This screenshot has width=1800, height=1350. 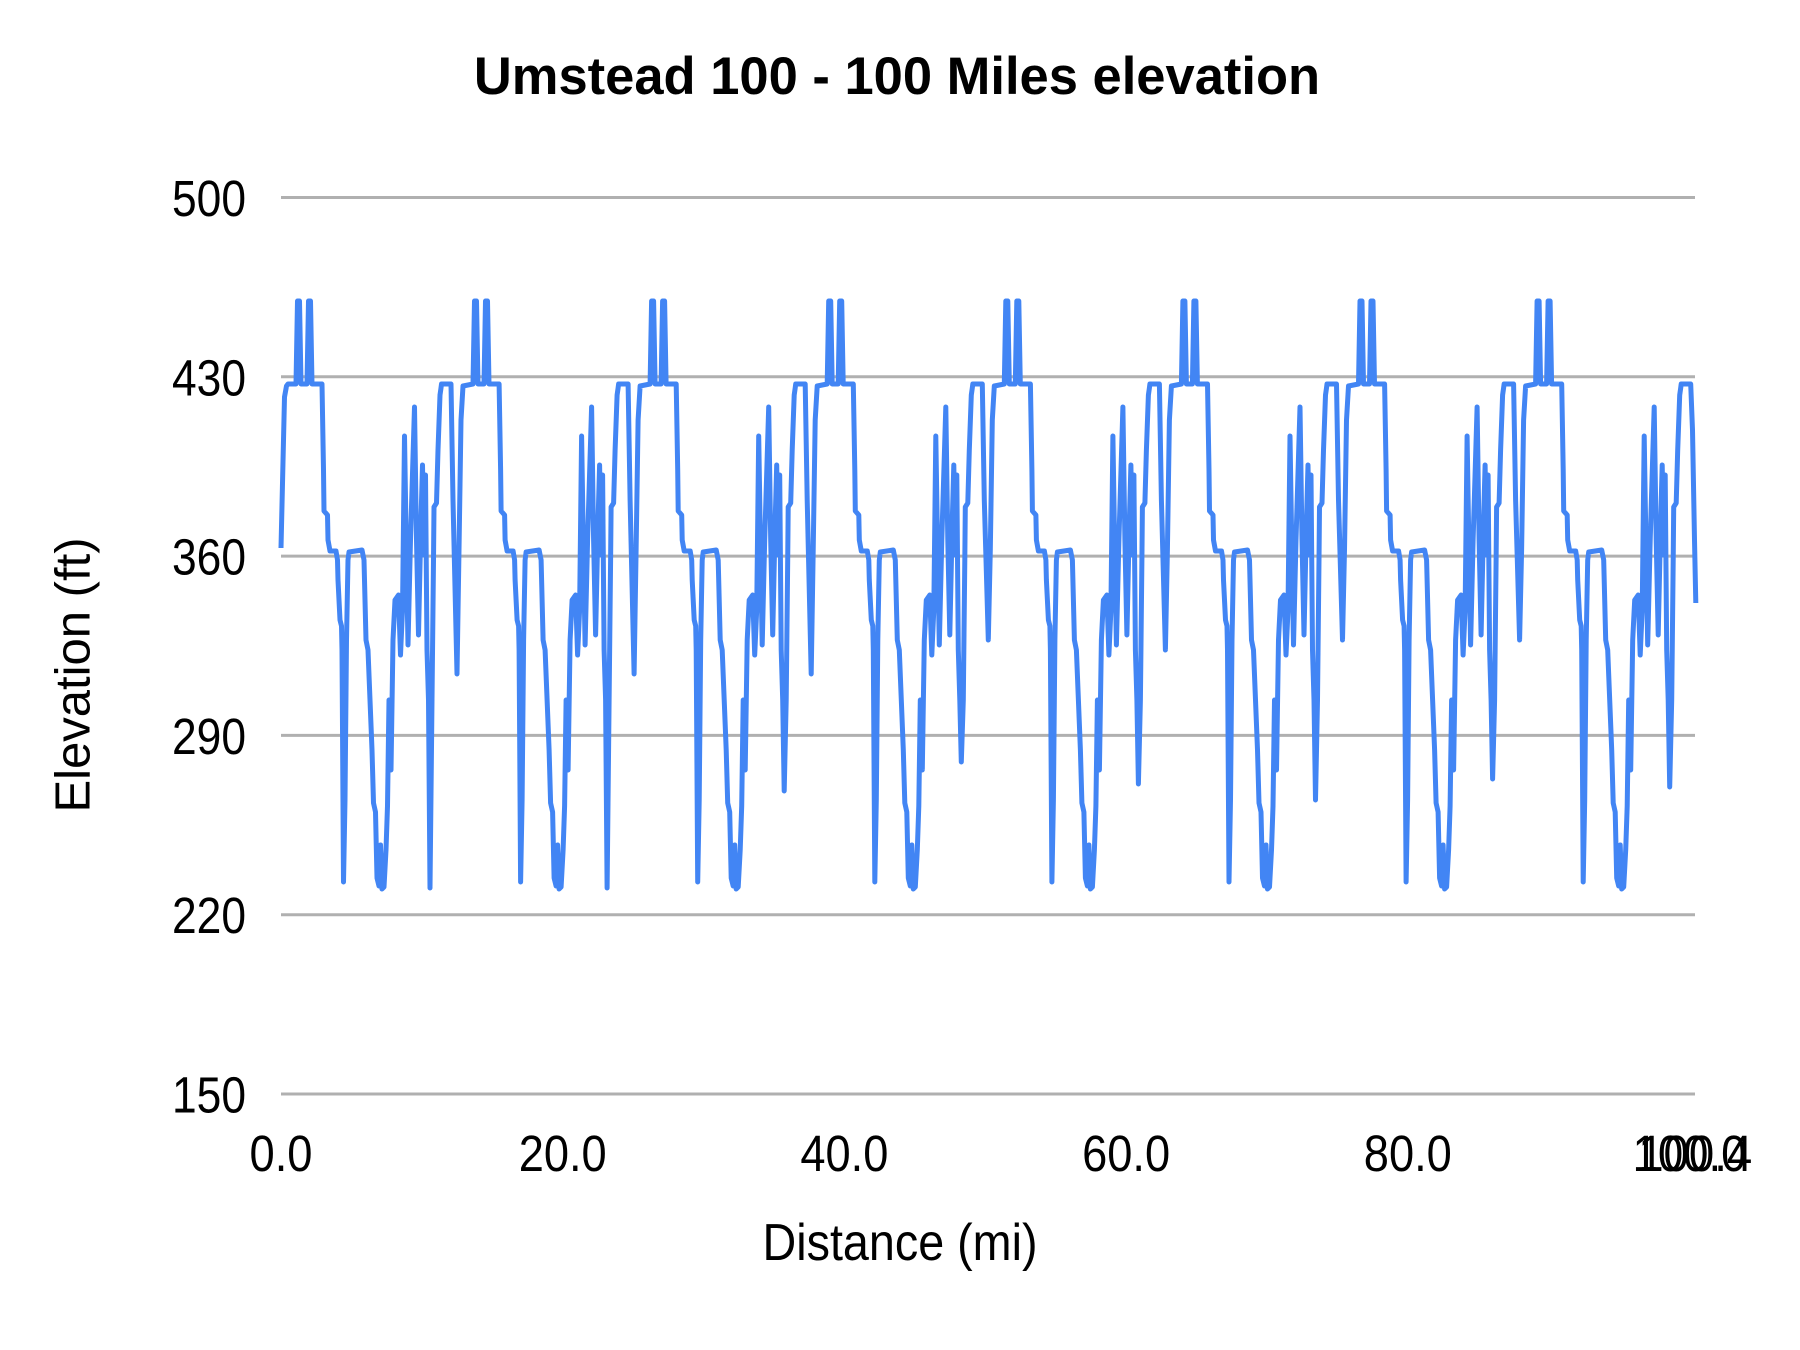 I want to click on svg-text:Umstead 100 - 100 Miles elevat: Umstead 100 - 100 Miles elevation, so click(x=897, y=76).